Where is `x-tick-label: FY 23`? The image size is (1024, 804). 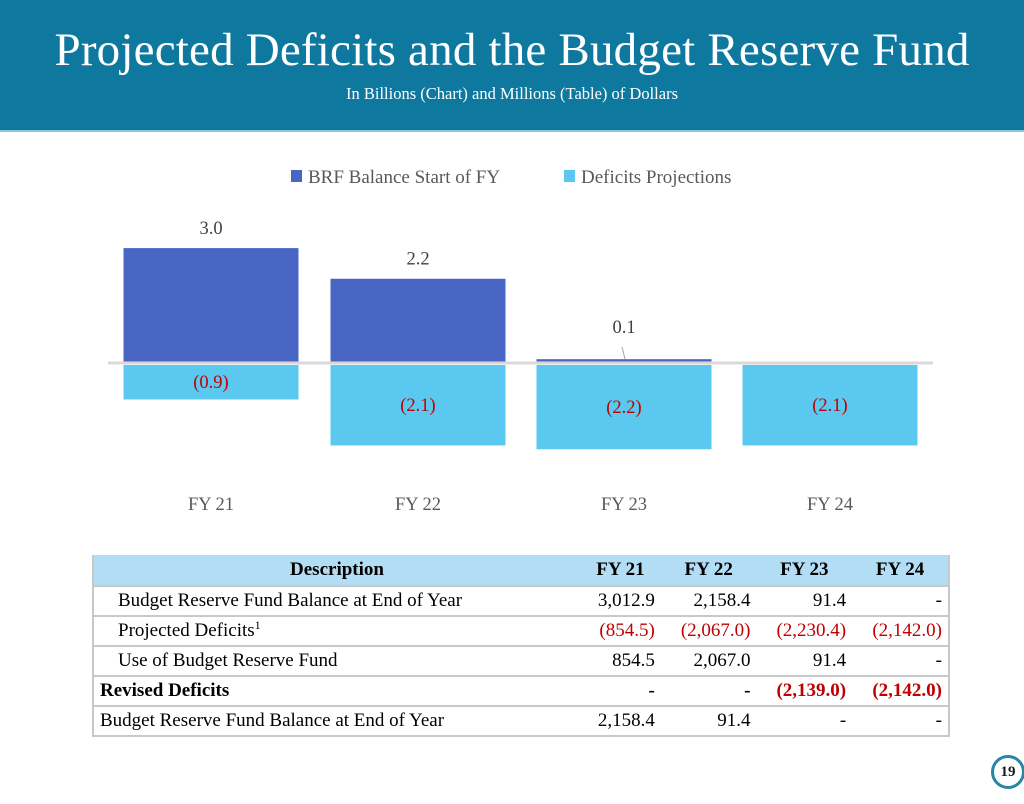 x-tick-label: FY 23 is located at coordinates (624, 505).